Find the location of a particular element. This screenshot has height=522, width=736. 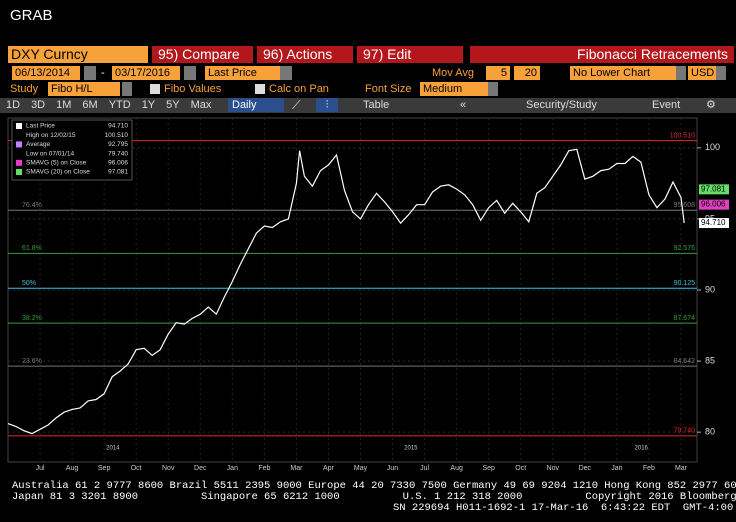

ticker-input: DXY Curncy is located at coordinates (78, 54).